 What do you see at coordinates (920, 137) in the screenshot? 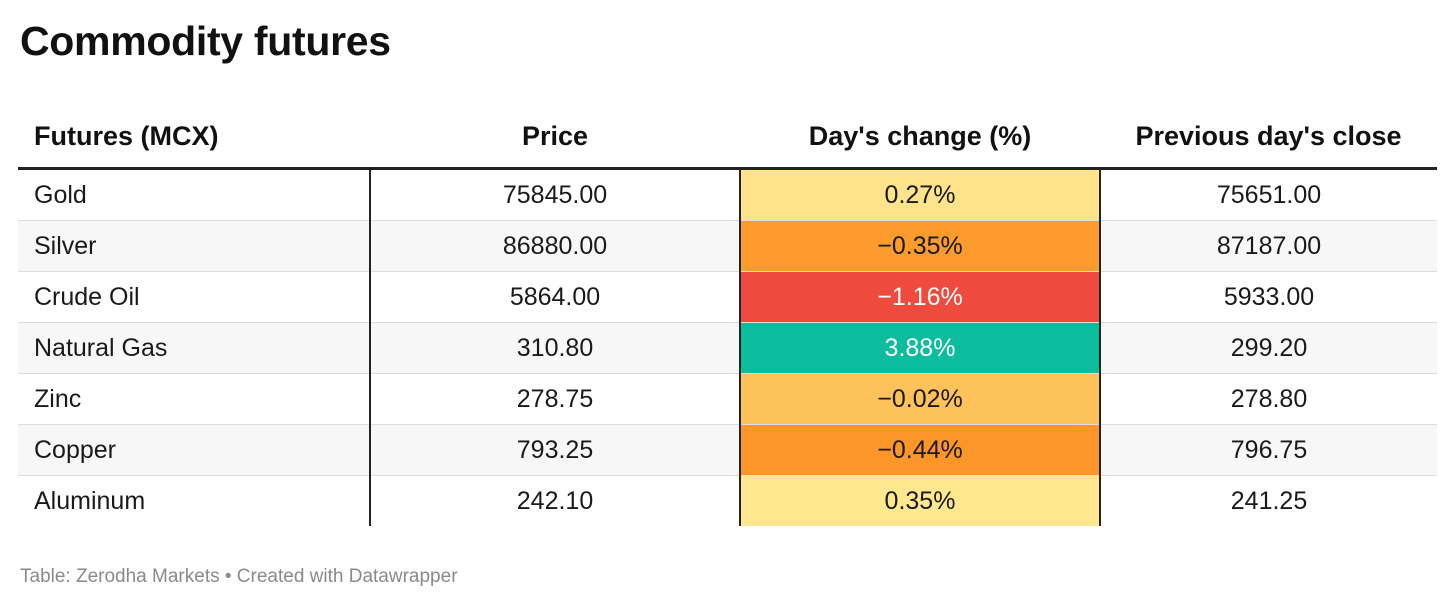
I see `column-header-change: Day's change (%)` at bounding box center [920, 137].